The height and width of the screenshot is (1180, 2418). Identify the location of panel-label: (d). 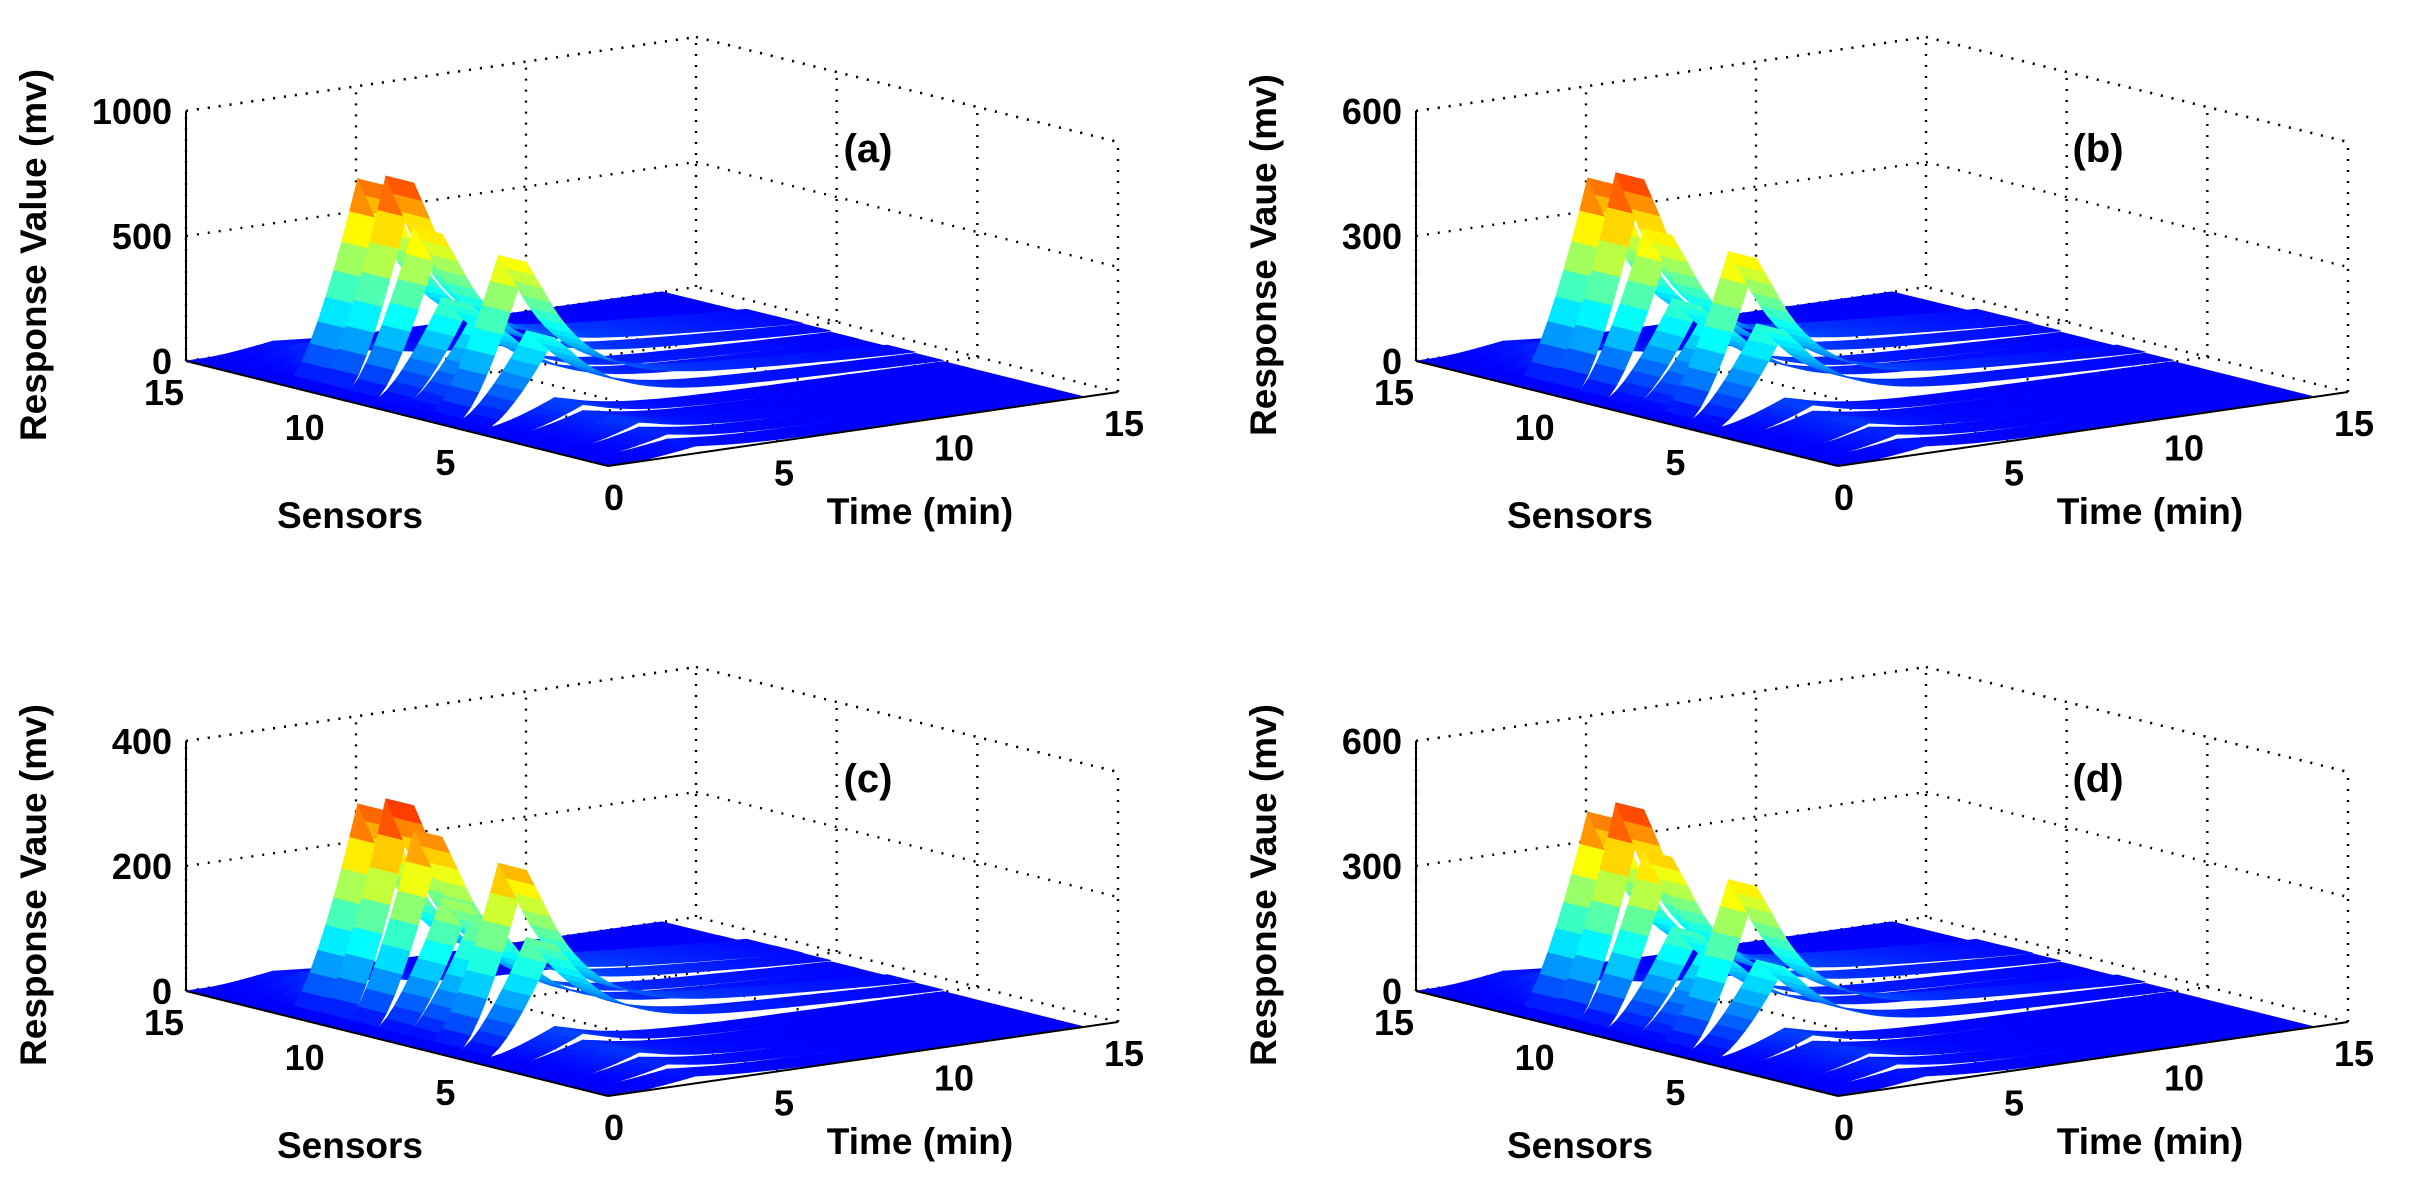
(2097, 779).